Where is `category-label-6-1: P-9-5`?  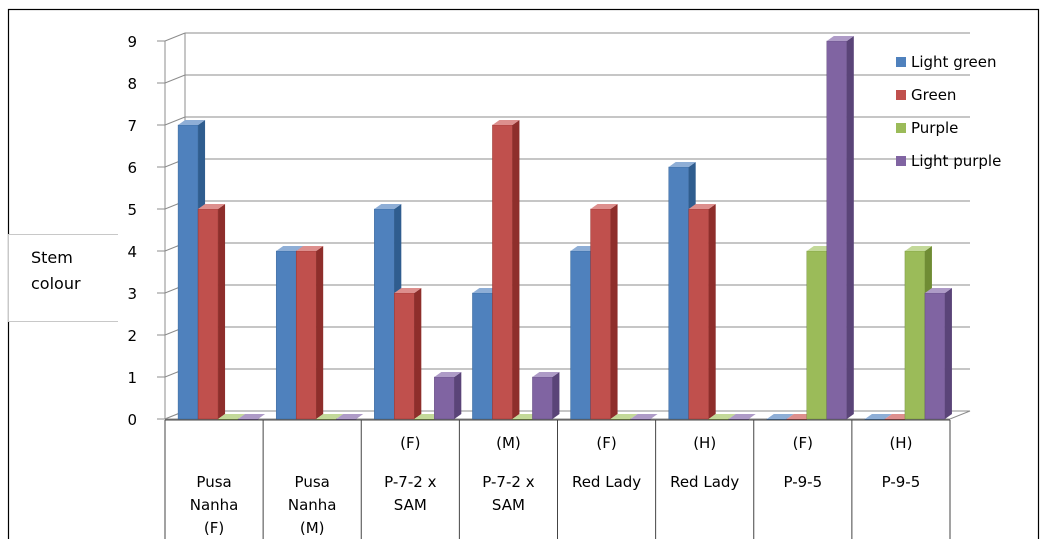 category-label-6-1: P-9-5 is located at coordinates (802, 482).